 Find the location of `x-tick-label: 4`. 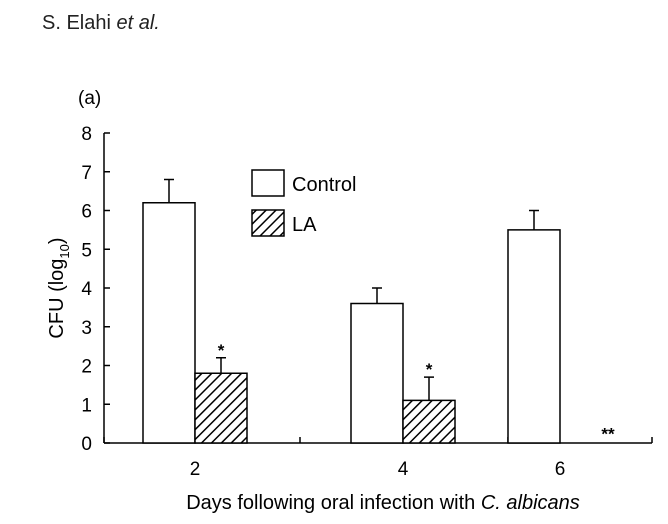

x-tick-label: 4 is located at coordinates (403, 469).